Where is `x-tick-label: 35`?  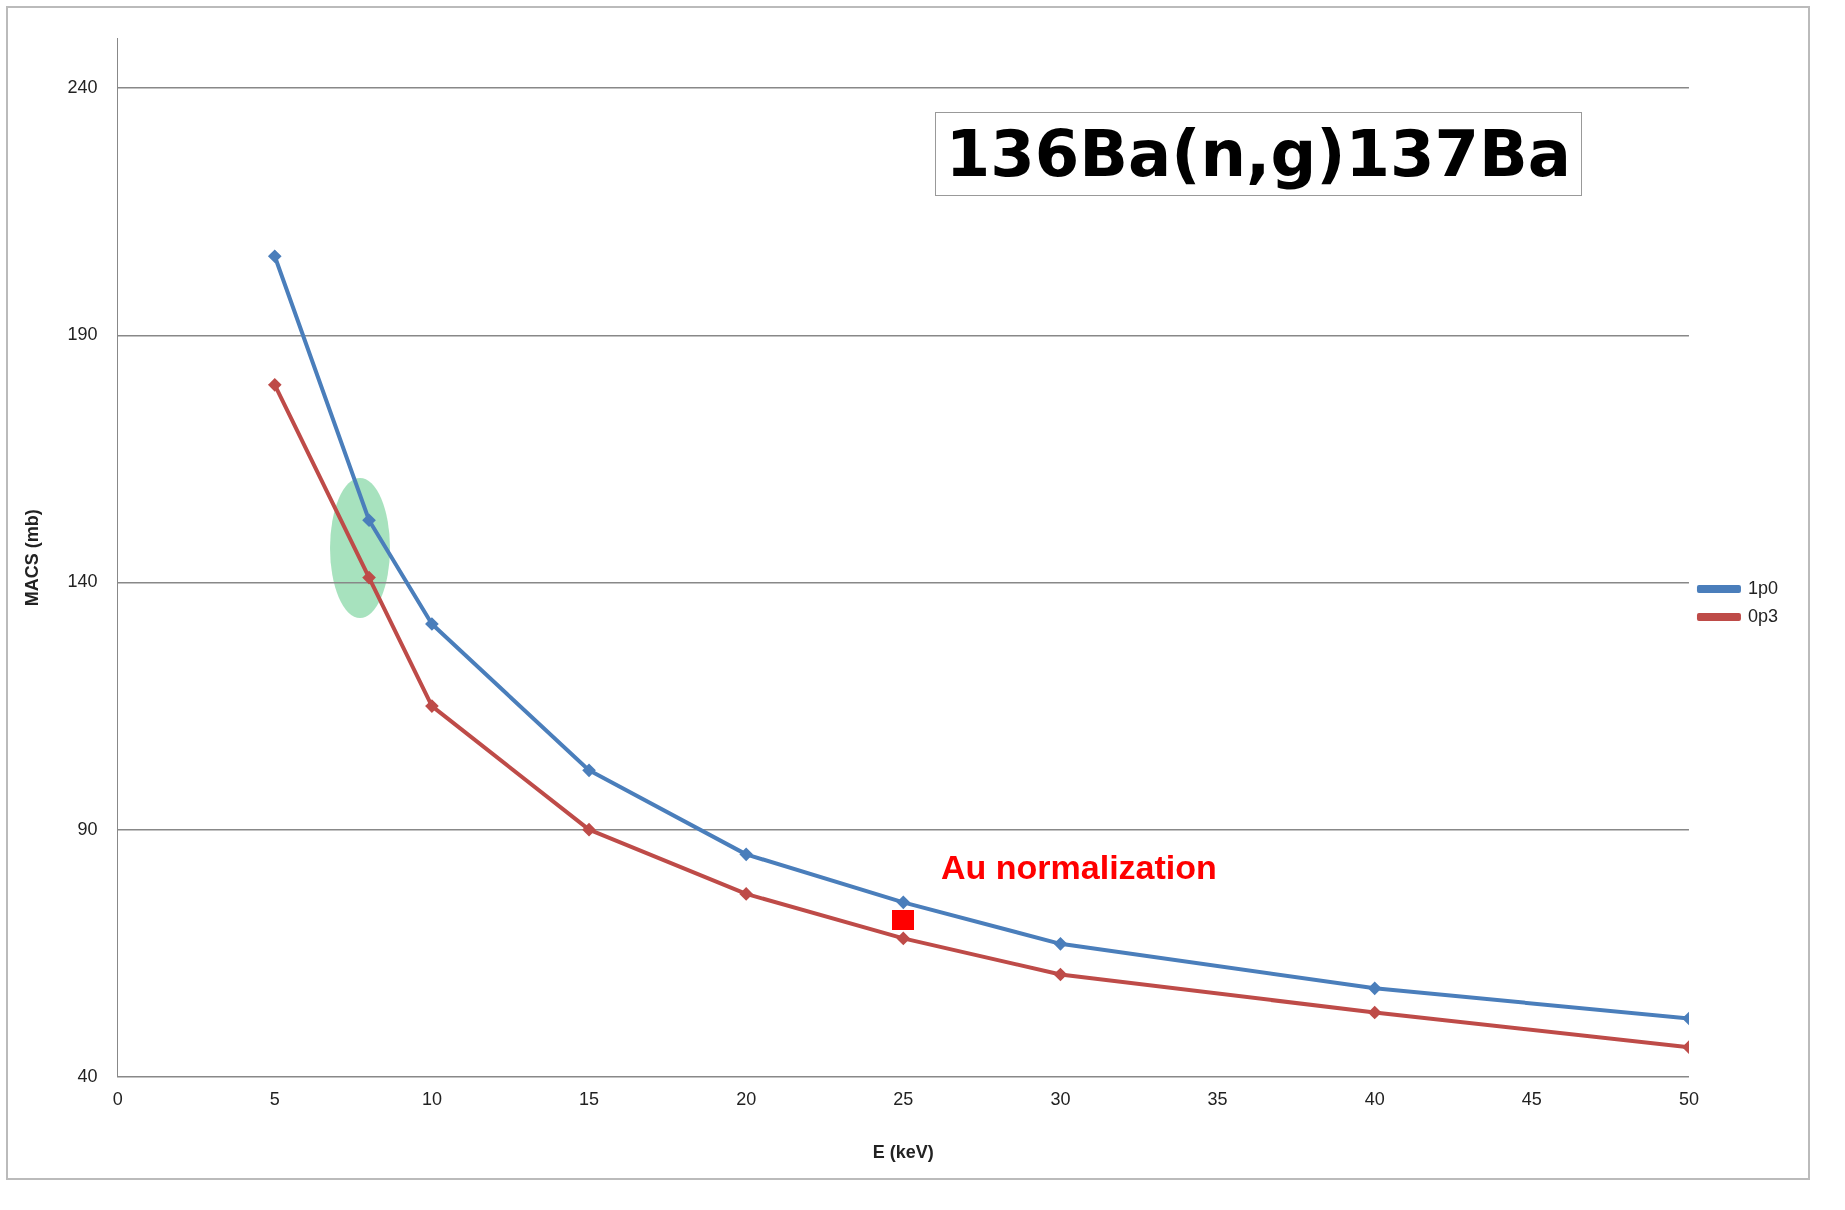 x-tick-label: 35 is located at coordinates (1217, 1098).